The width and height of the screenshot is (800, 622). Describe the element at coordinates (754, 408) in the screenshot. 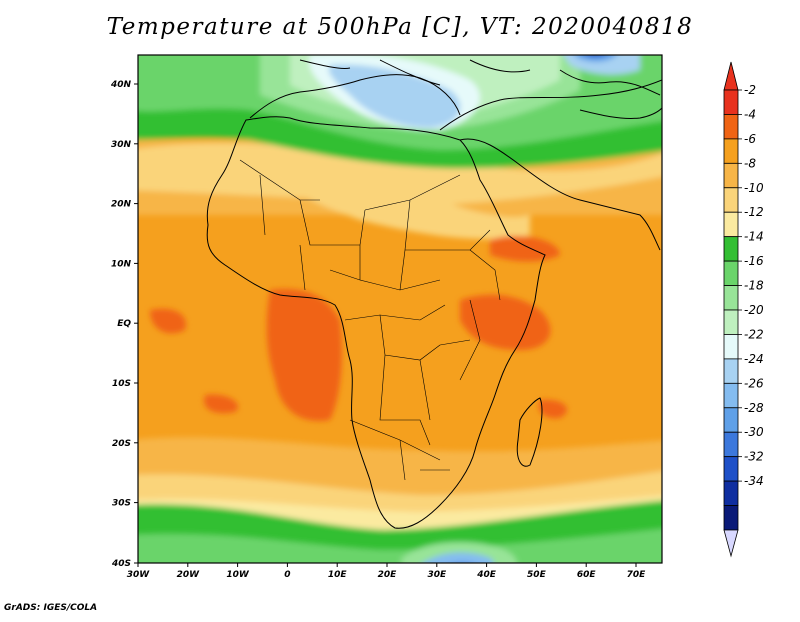

I see `colorbar-label: -28` at that location.